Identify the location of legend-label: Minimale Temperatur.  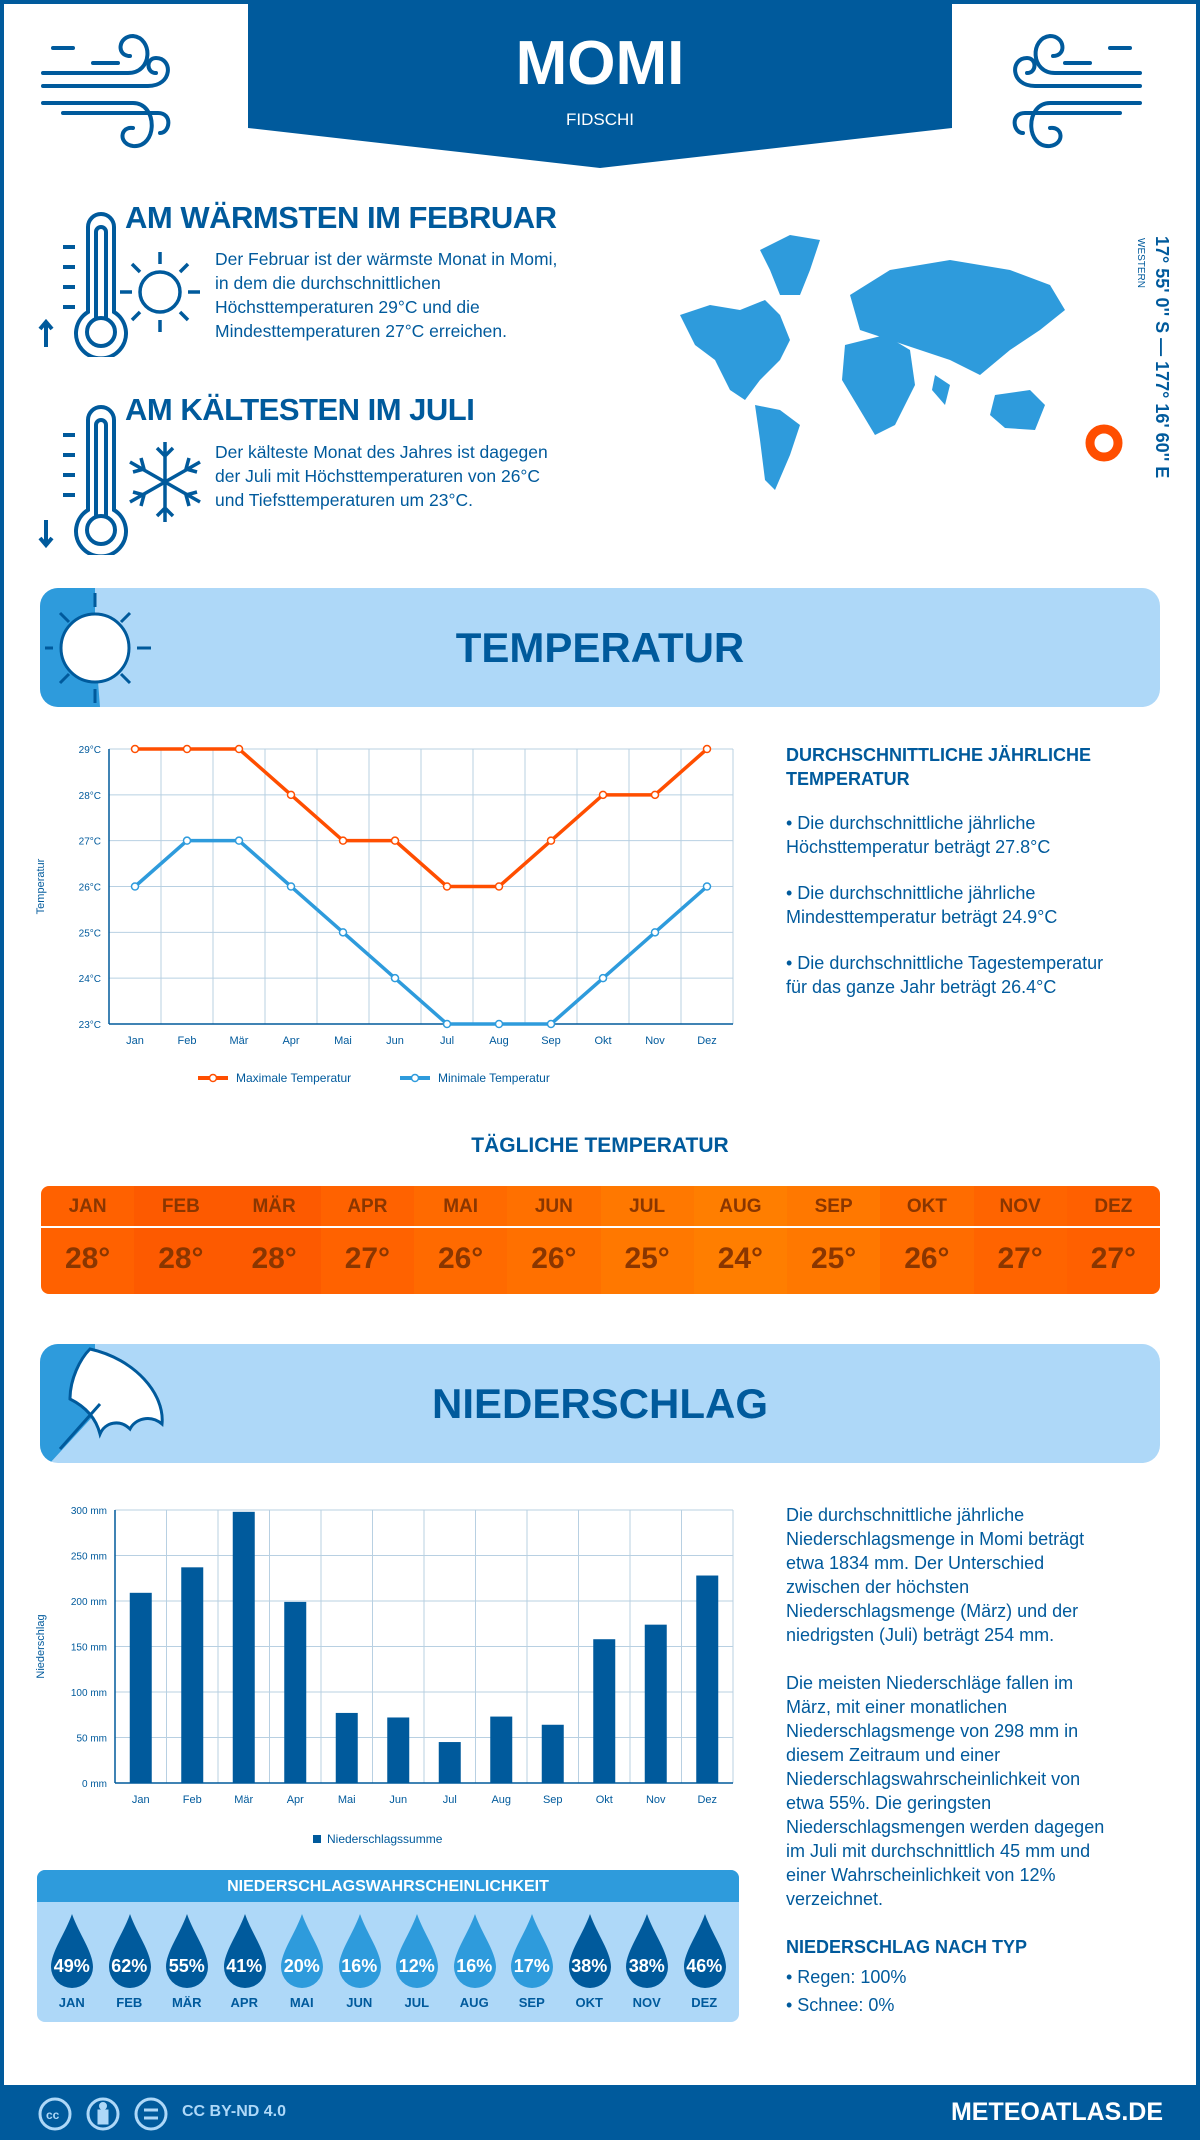
(494, 1078).